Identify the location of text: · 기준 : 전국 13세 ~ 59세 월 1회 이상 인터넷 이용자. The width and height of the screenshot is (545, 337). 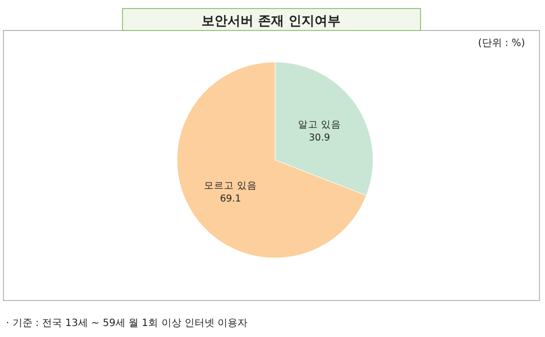
(127, 323).